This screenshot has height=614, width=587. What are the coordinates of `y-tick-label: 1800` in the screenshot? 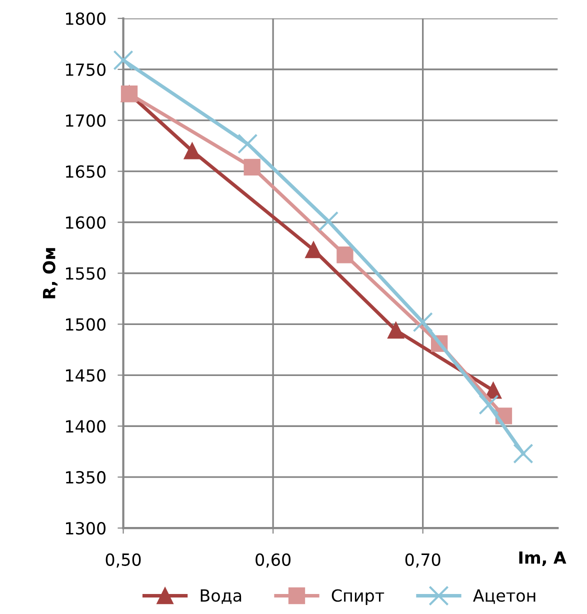 It's located at (86, 18).